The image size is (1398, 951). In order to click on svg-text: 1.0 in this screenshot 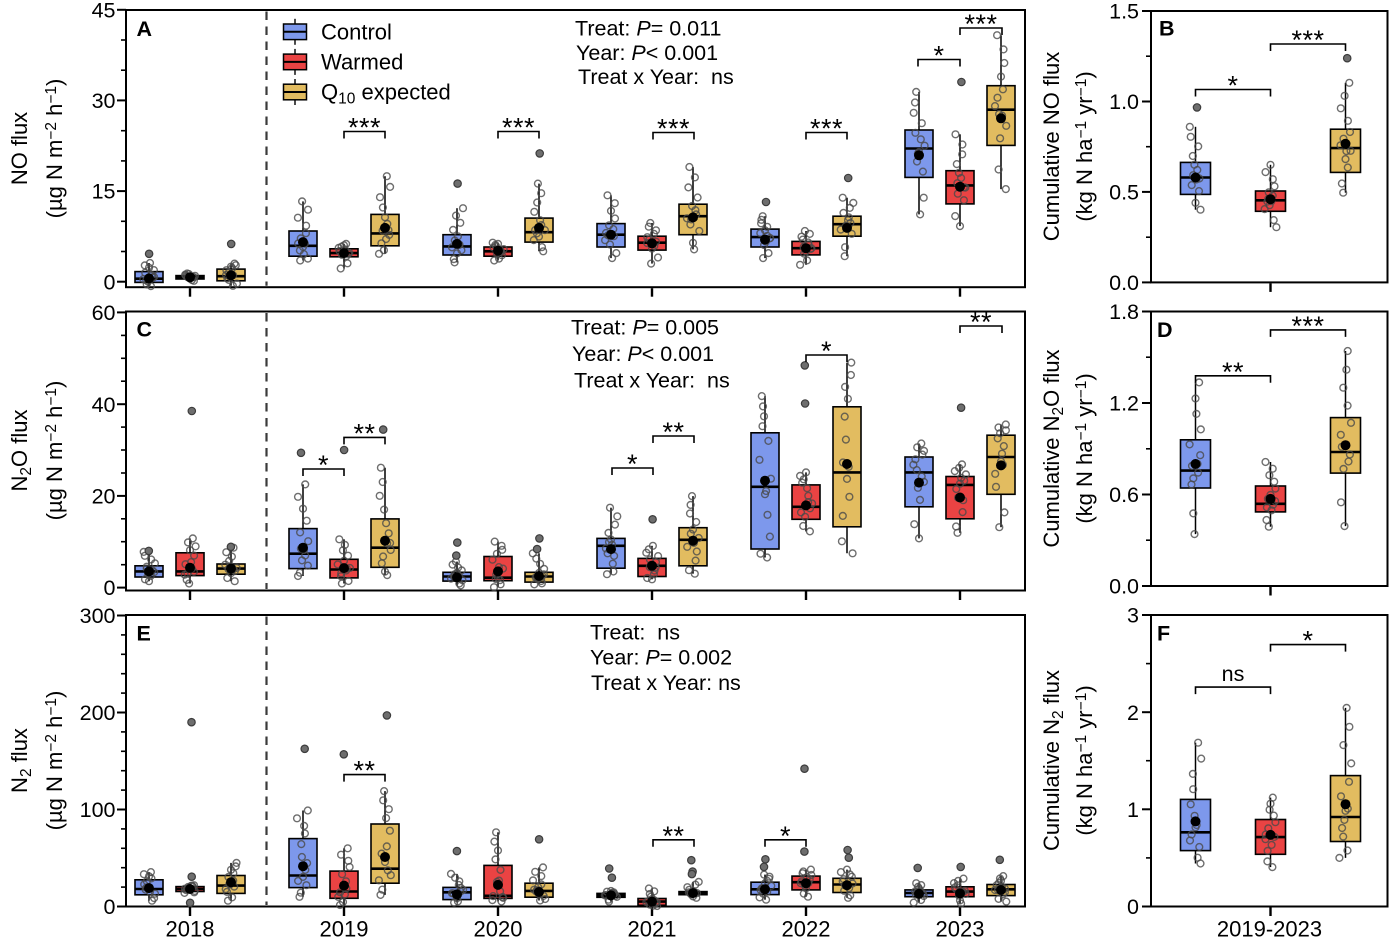, I will do `click(1124, 102)`.